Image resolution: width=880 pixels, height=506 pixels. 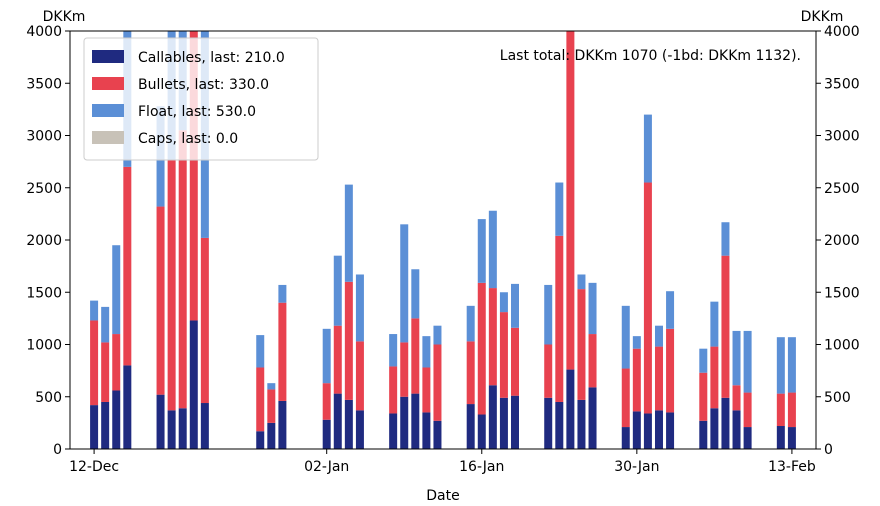 What do you see at coordinates (842, 293) in the screenshot?
I see `y-tick-label-right: 1500` at bounding box center [842, 293].